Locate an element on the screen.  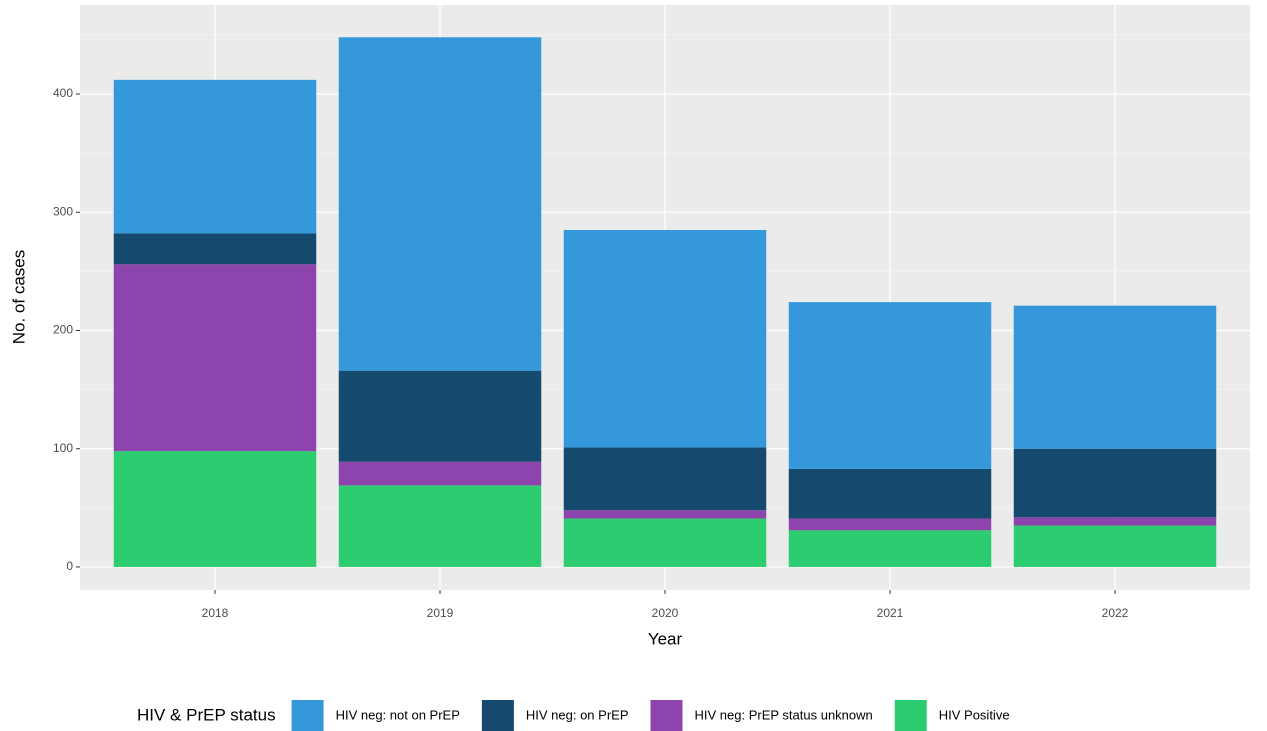
y-axis-title: No. of cases is located at coordinates (18, 297).